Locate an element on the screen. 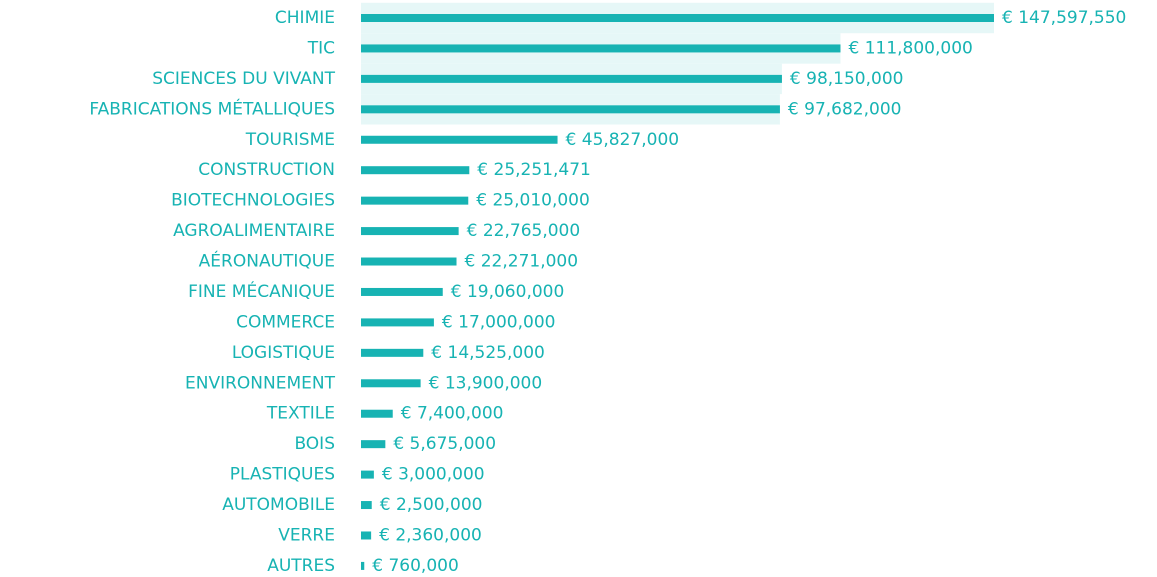 The width and height of the screenshot is (1157, 577). value-label: € 25,251,471 is located at coordinates (534, 170).